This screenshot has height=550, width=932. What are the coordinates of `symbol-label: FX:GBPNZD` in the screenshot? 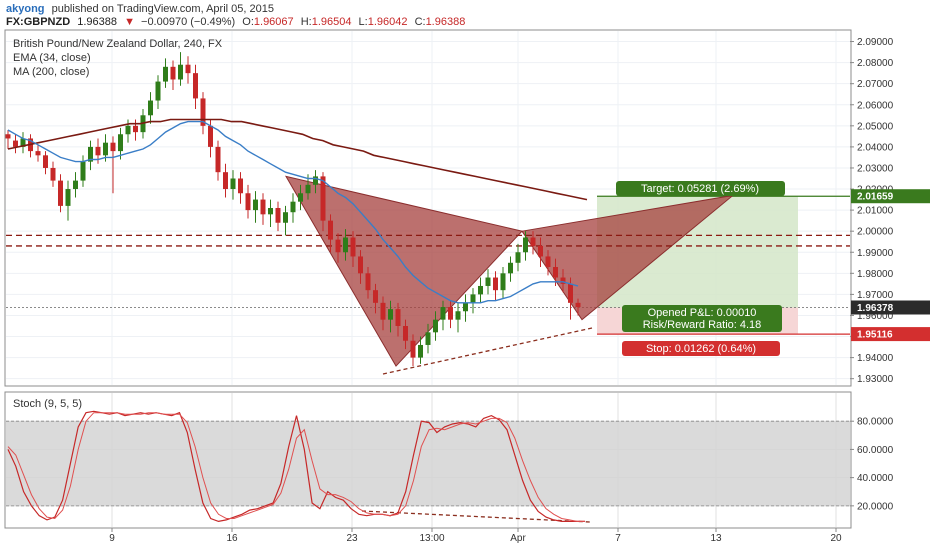 It's located at (38, 22).